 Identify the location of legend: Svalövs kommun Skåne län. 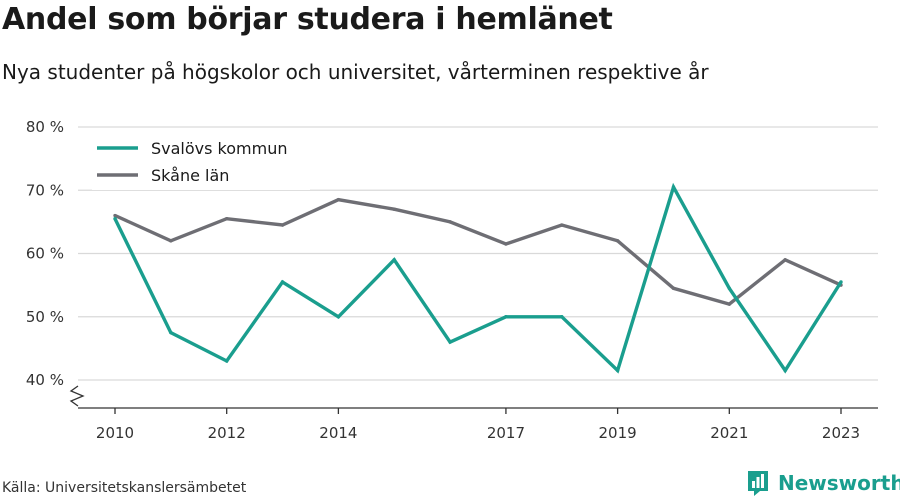
(201, 163).